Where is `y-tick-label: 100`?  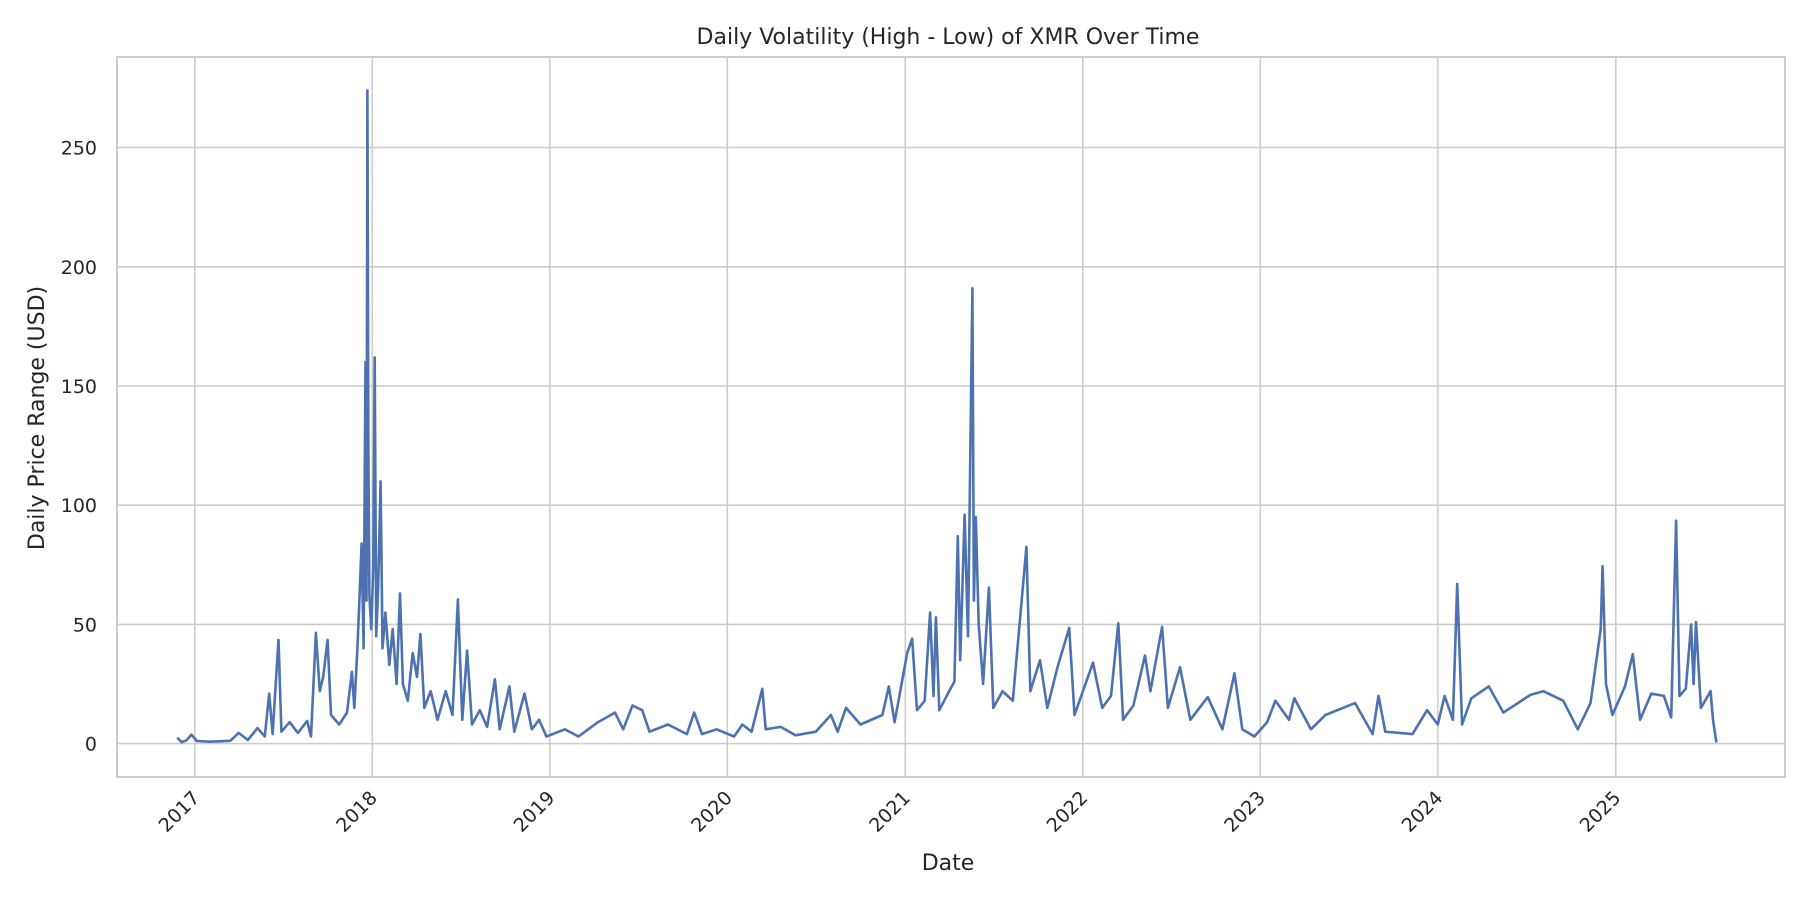
y-tick-label: 100 is located at coordinates (79, 506).